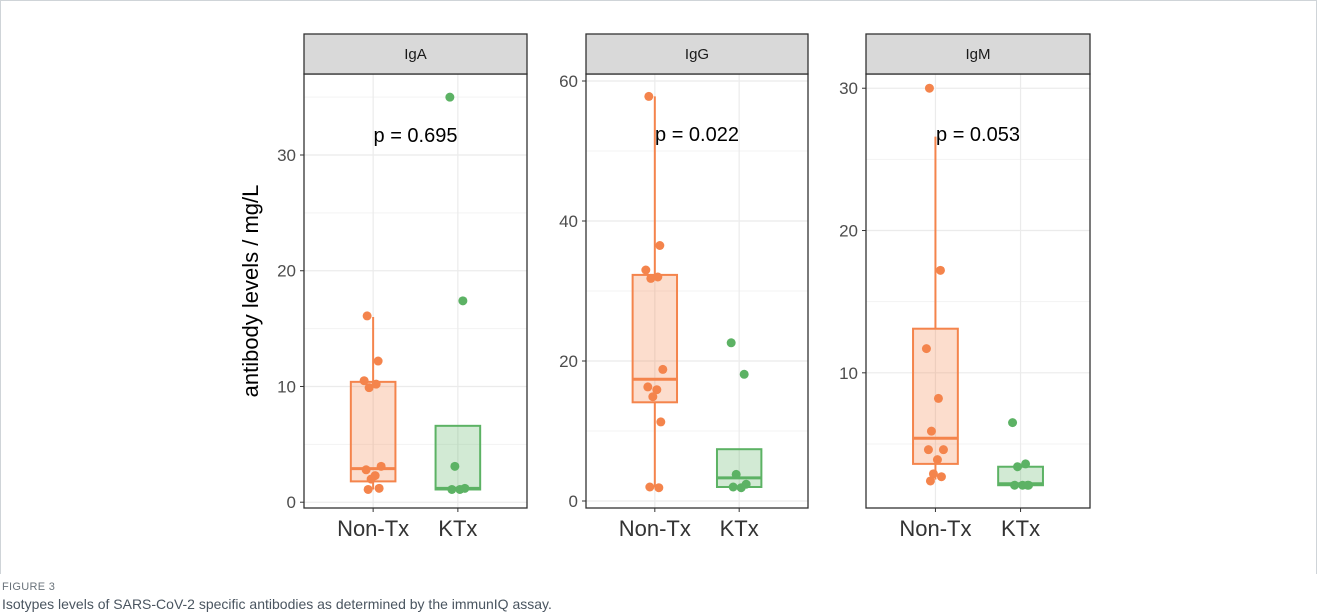 Image resolution: width=1319 pixels, height=616 pixels. Describe the element at coordinates (568, 81) in the screenshot. I see `y-tick-label: 60` at that location.